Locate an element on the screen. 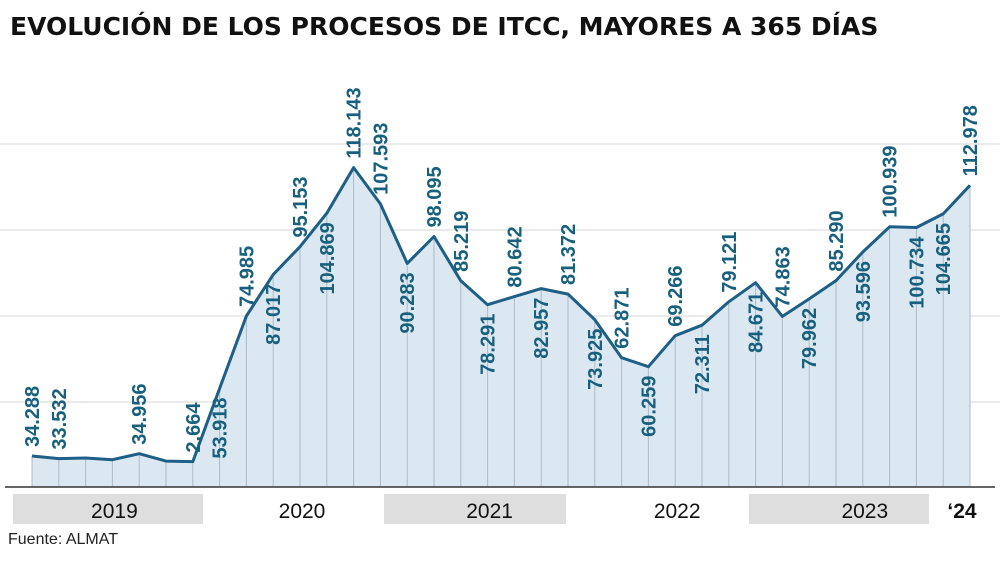  year-label: 2022 is located at coordinates (677, 511).